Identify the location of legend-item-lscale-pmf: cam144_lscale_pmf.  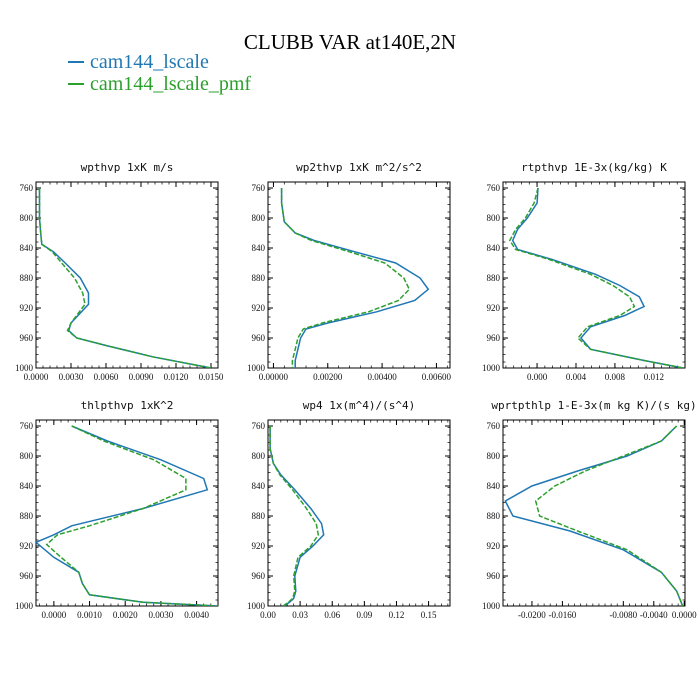
(159, 84).